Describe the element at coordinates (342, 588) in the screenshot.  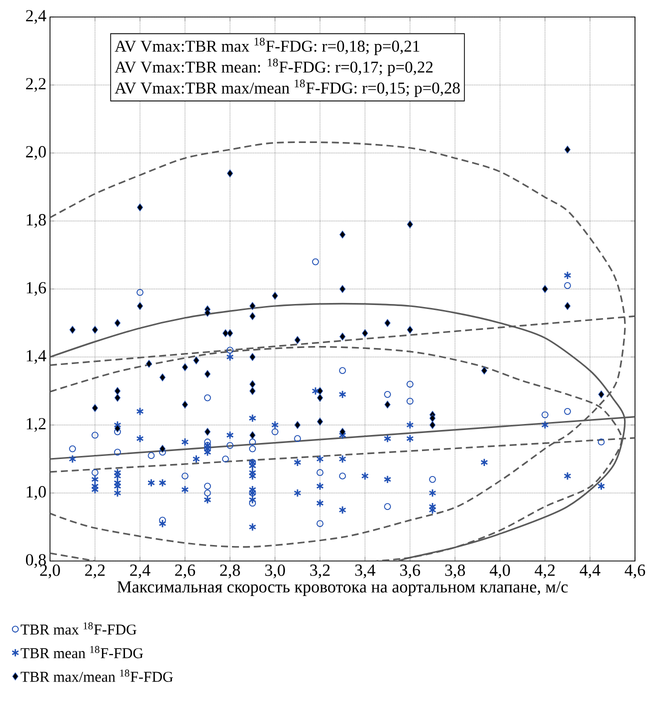
I see `x-axis-title: Максимальная скорость кровотока на аортальном клапане, м/с` at that location.